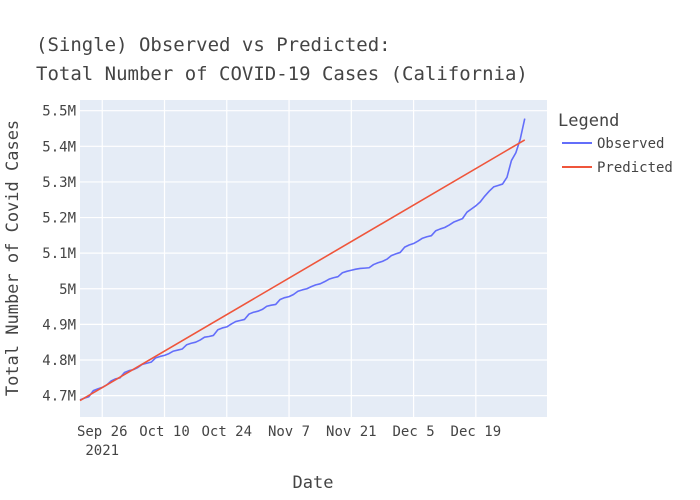 Image resolution: width=700 pixels, height=500 pixels. What do you see at coordinates (59, 219) in the screenshot?
I see `y-tick-label: 5.2M` at bounding box center [59, 219].